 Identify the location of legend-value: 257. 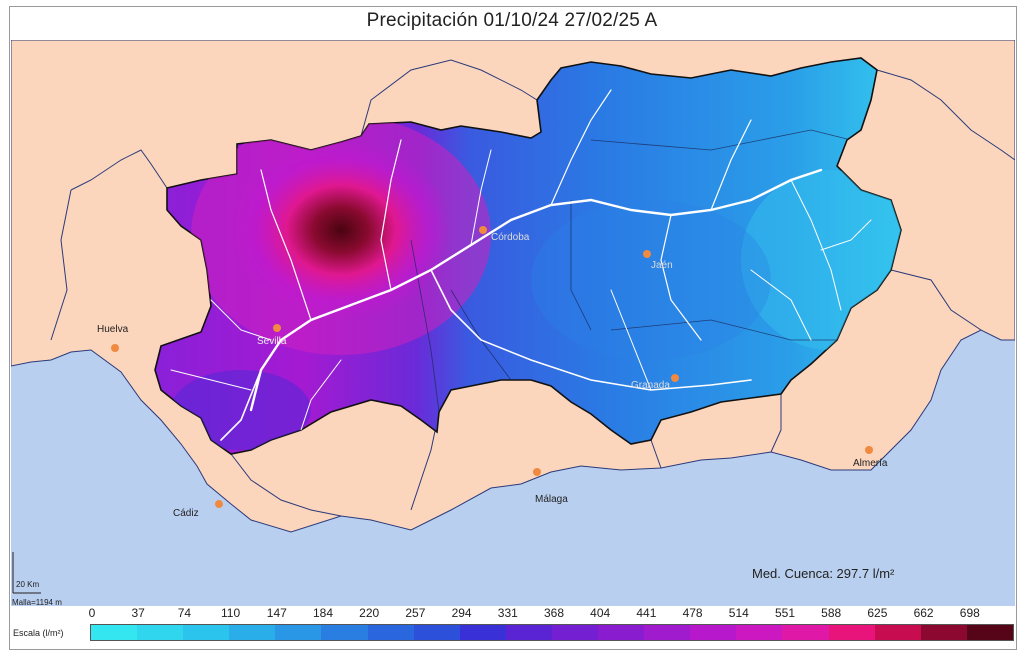
(415, 613).